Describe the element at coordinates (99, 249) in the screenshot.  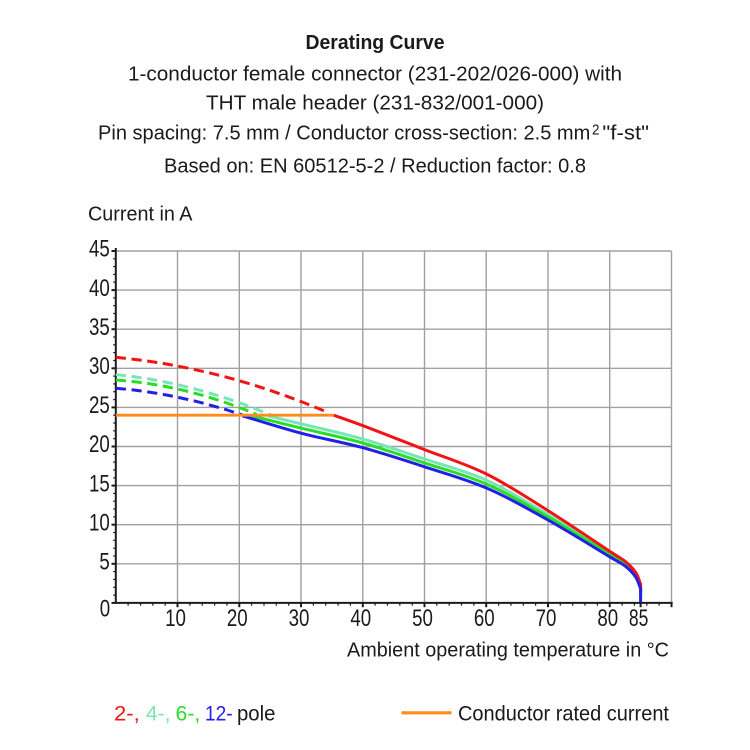
I see `svg-text: 45` at that location.